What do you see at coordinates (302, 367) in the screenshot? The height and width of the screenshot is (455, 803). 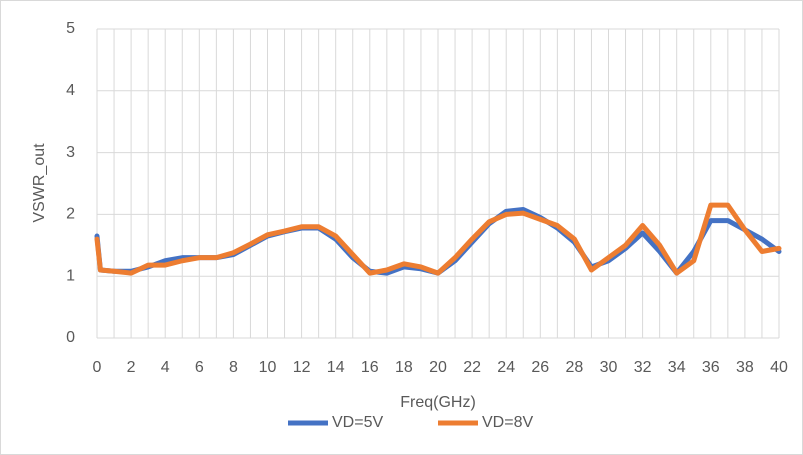 I see `x-tick-label: 12` at bounding box center [302, 367].